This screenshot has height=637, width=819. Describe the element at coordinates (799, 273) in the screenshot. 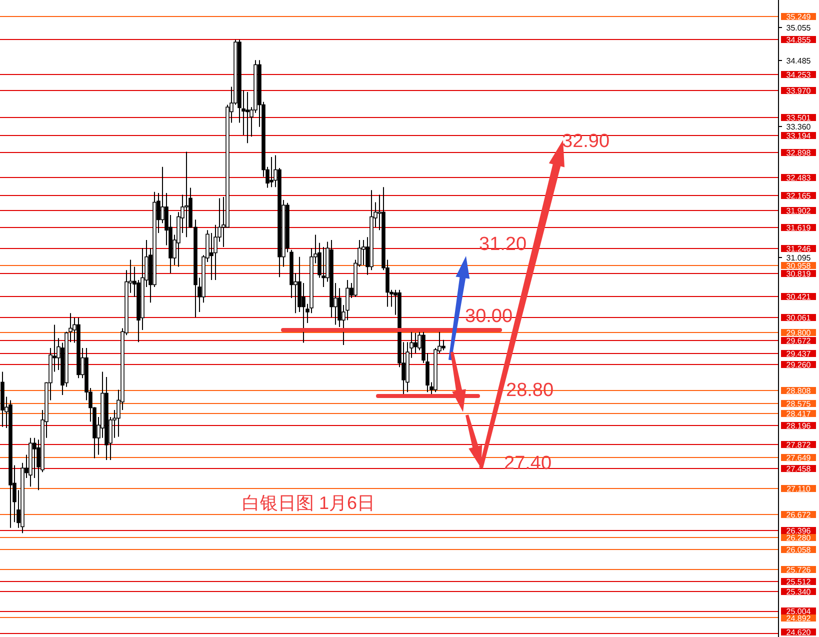

I see `ref-line-label: 30.819` at that location.